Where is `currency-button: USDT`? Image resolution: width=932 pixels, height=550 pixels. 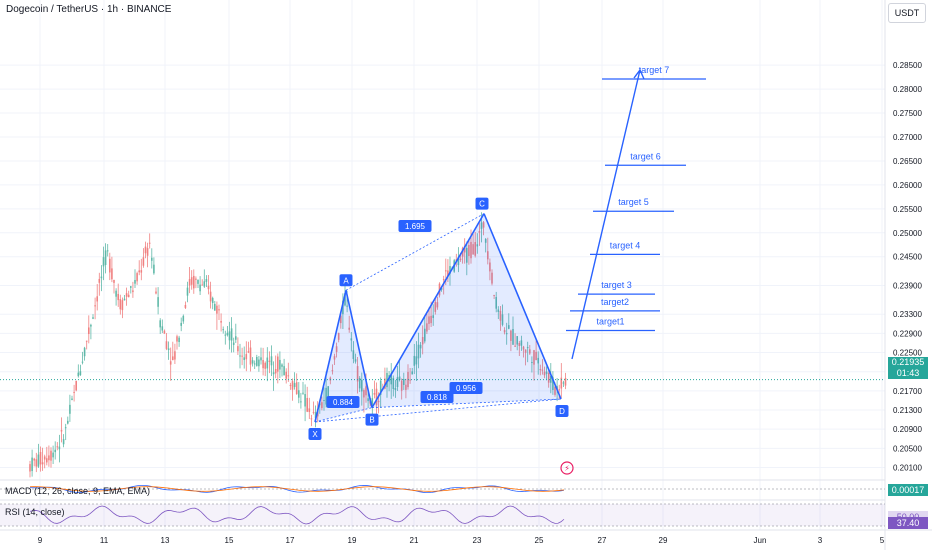 currency-button: USDT is located at coordinates (907, 13).